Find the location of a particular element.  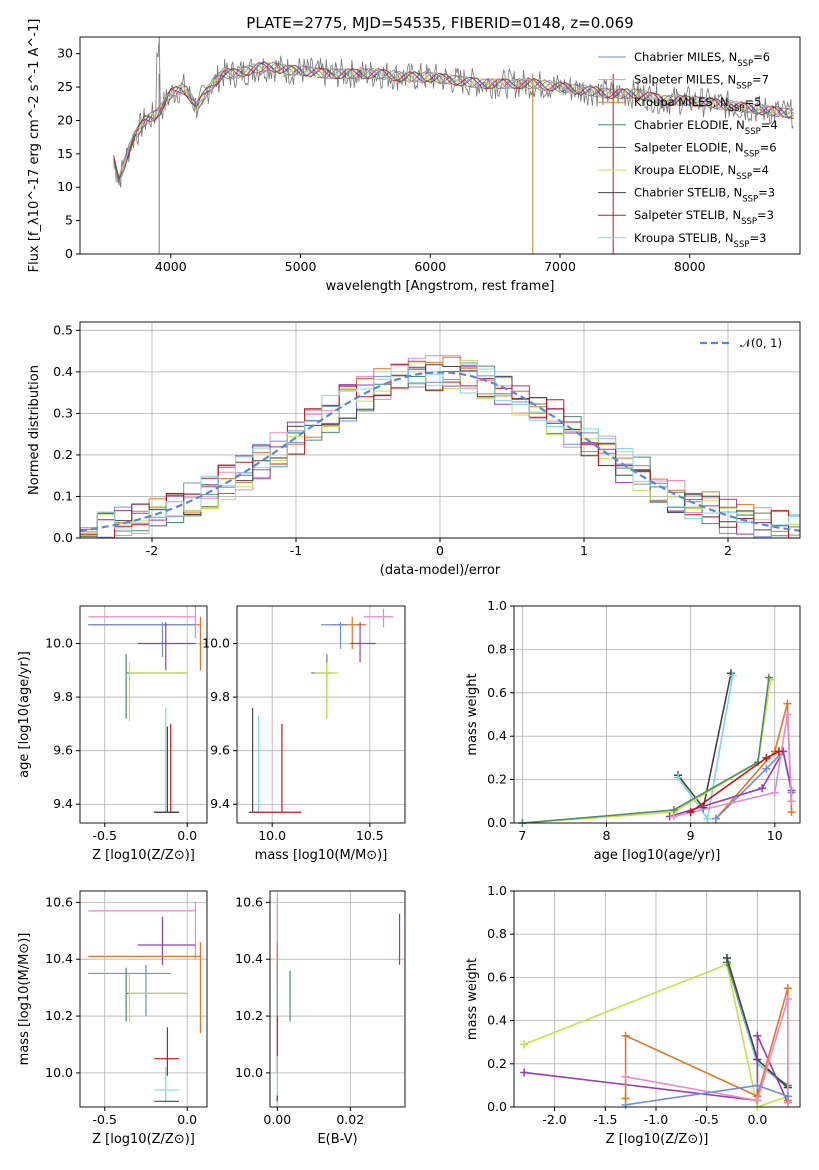

x-tick-label: 4000 is located at coordinates (171, 266).